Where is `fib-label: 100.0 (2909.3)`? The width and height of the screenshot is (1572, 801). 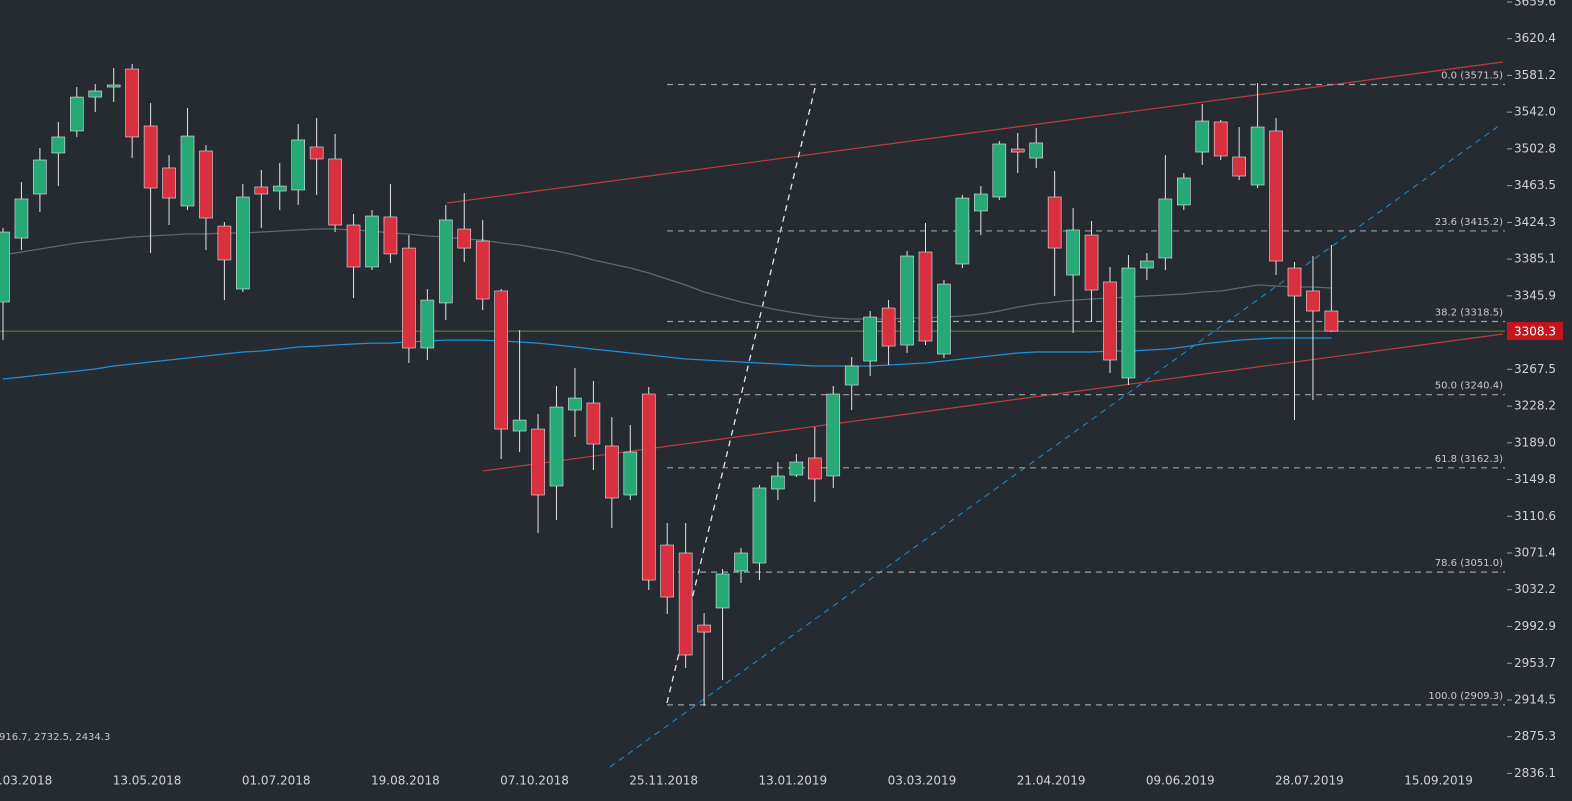
fib-label: 100.0 (2909.3) is located at coordinates (1465, 696).